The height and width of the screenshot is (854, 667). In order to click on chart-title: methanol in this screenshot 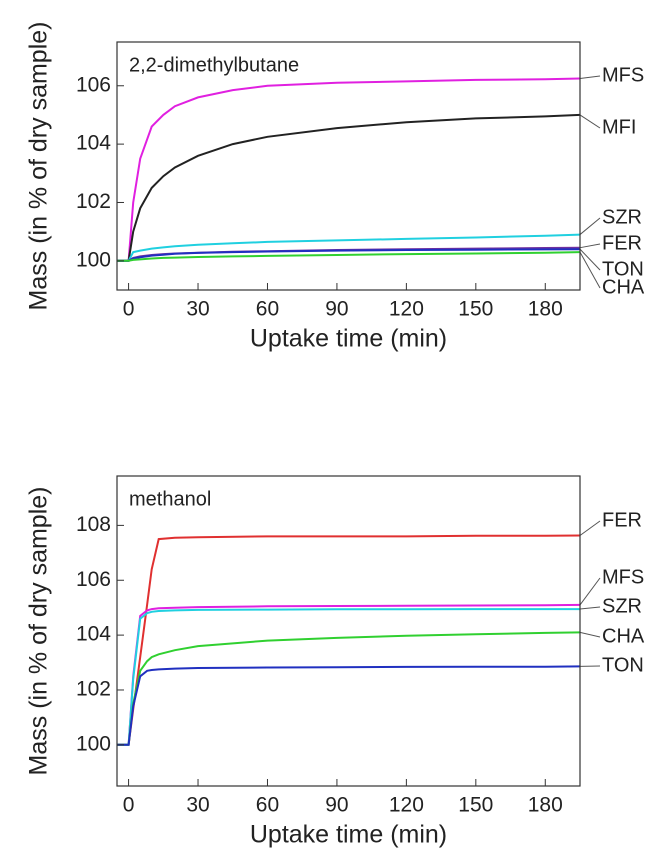, I will do `click(170, 499)`.